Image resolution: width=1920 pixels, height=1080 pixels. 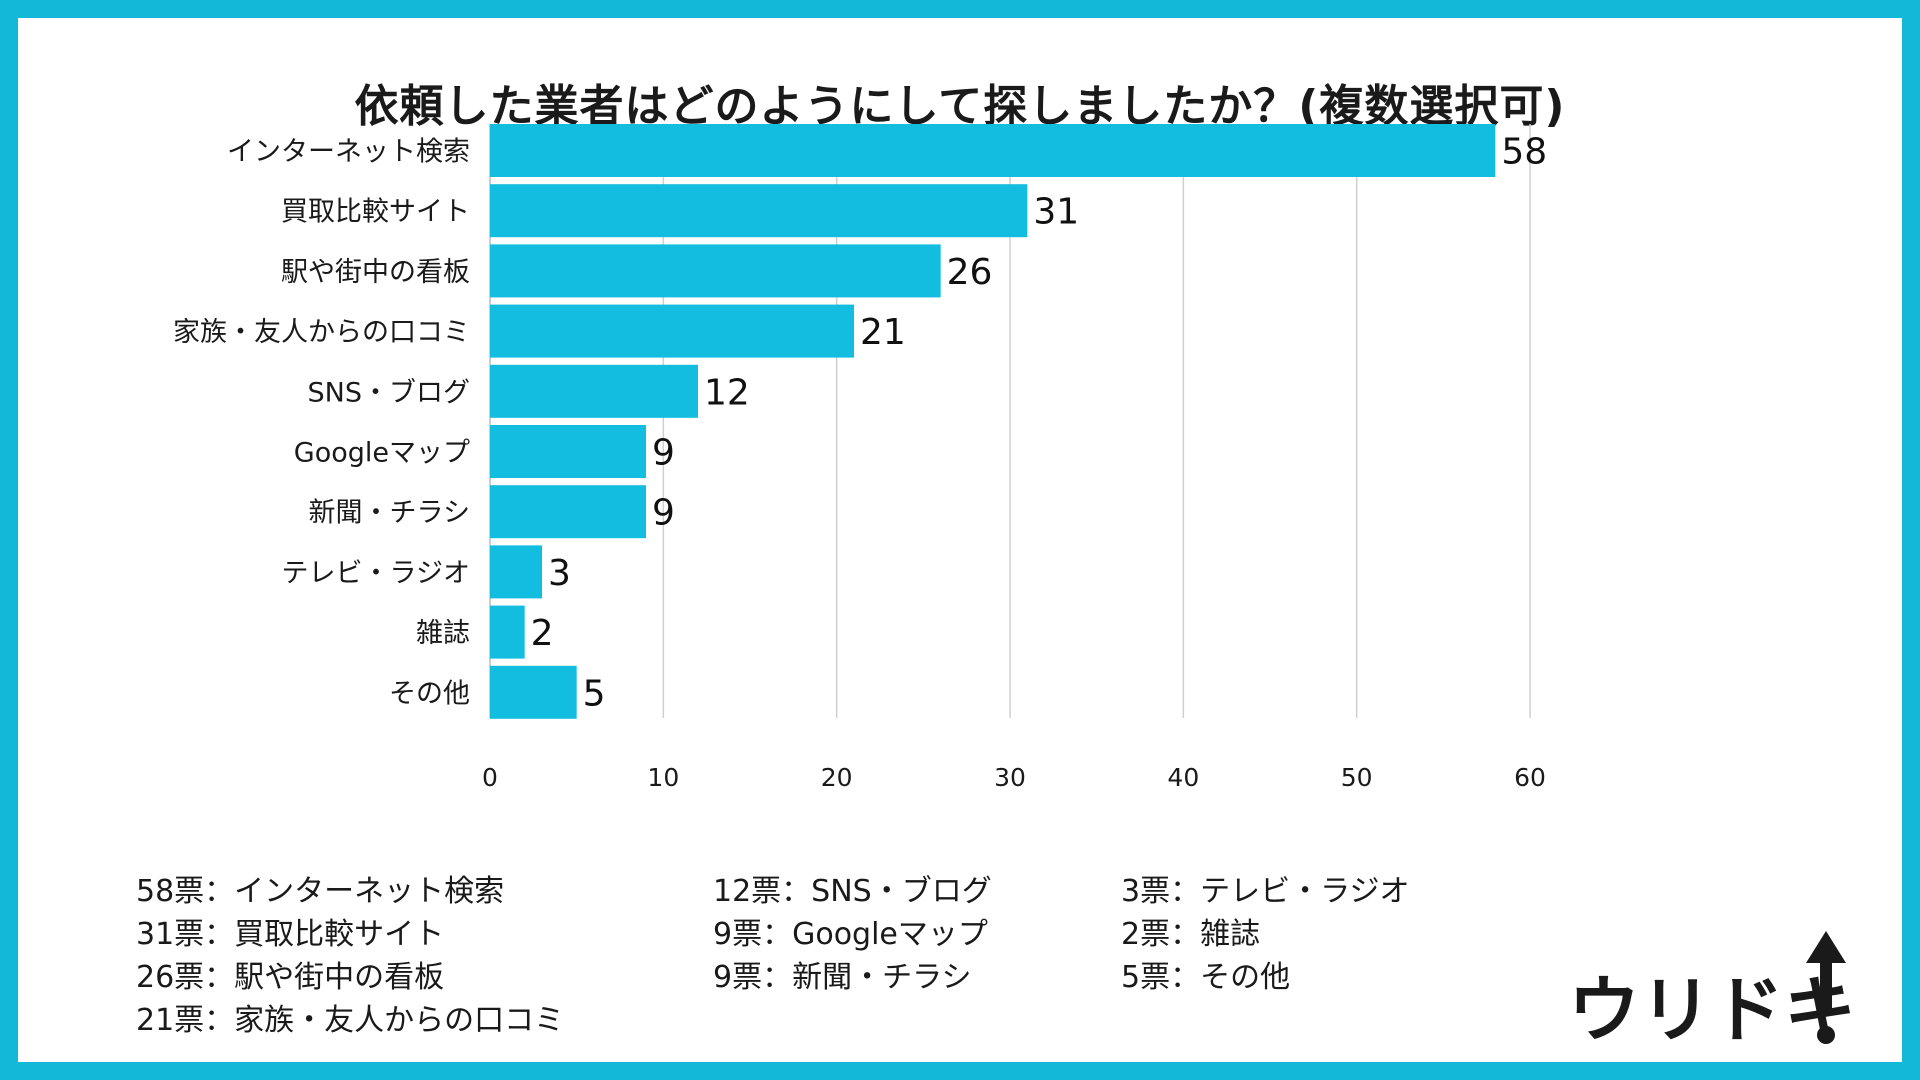 I want to click on up-arrow-exclamation-icon, so click(x=1826, y=987).